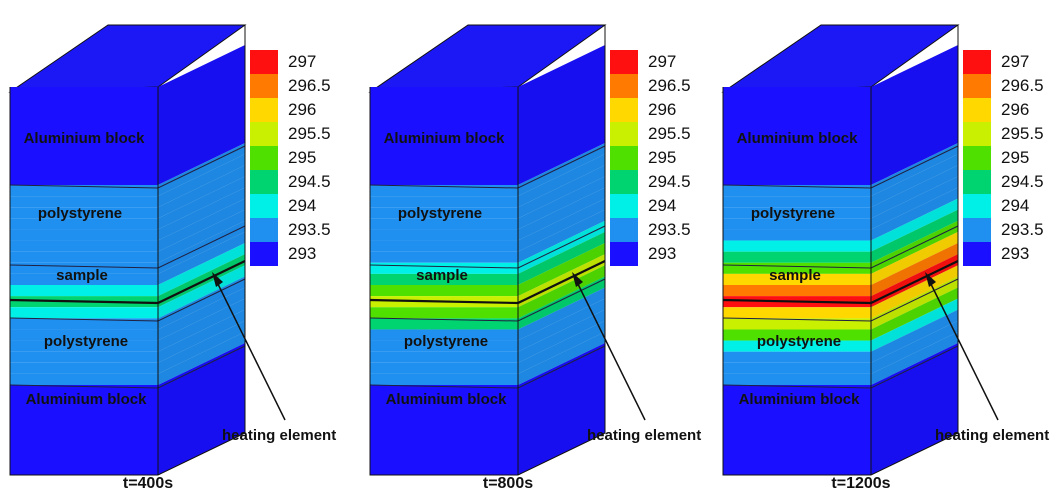 The image size is (1062, 495). Describe the element at coordinates (860, 483) in the screenshot. I see `time-caption: t=1200s` at that location.